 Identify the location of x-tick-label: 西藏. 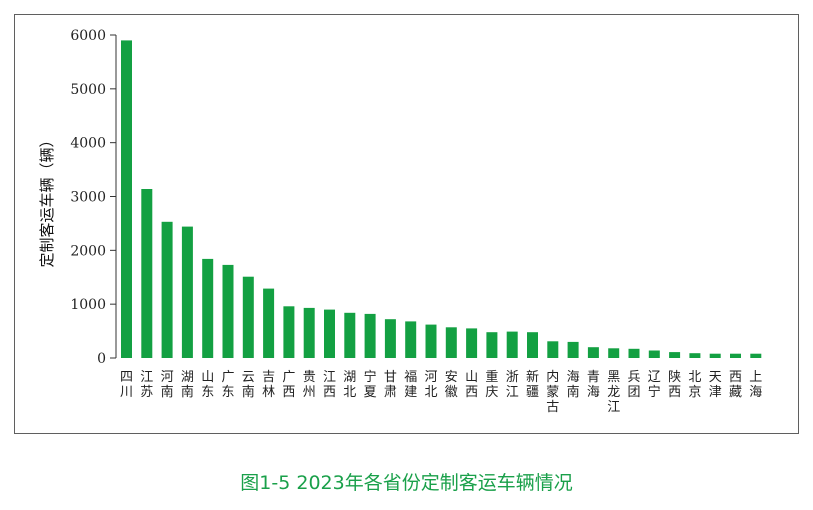
(735, 385).